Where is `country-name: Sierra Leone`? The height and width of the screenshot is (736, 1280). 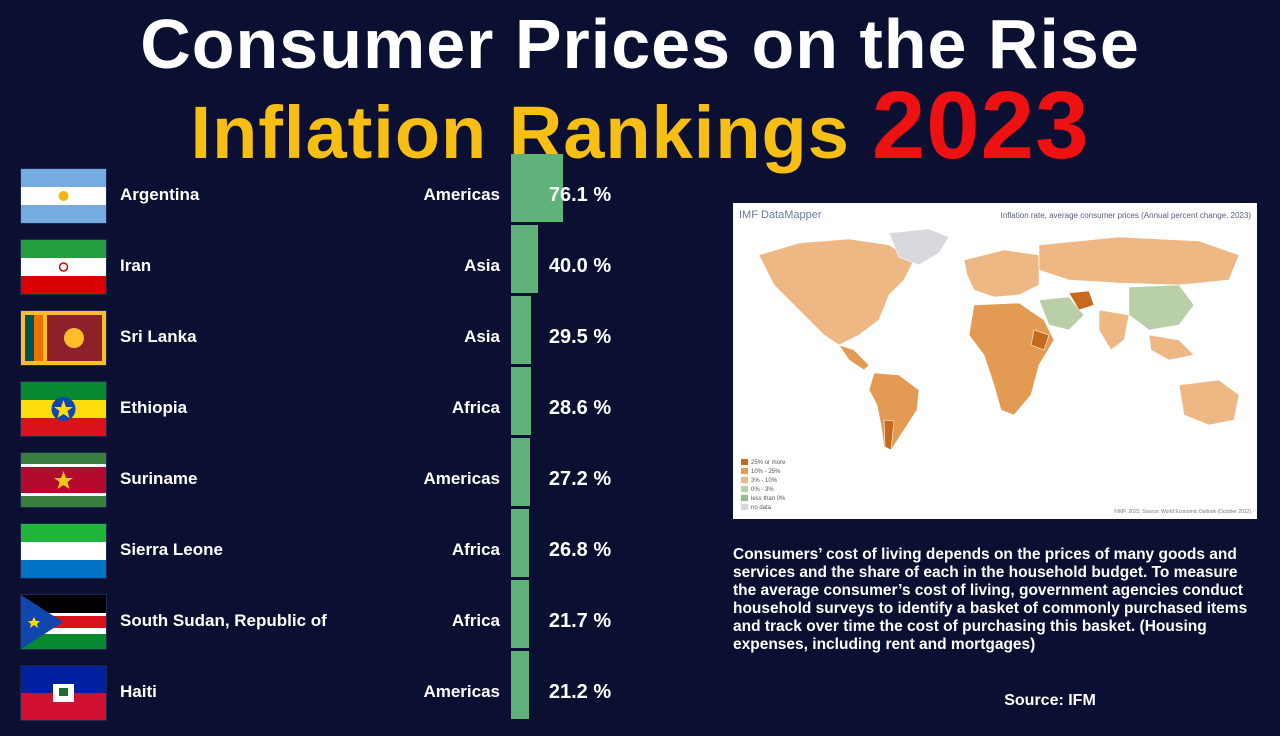 country-name: Sierra Leone is located at coordinates (171, 549).